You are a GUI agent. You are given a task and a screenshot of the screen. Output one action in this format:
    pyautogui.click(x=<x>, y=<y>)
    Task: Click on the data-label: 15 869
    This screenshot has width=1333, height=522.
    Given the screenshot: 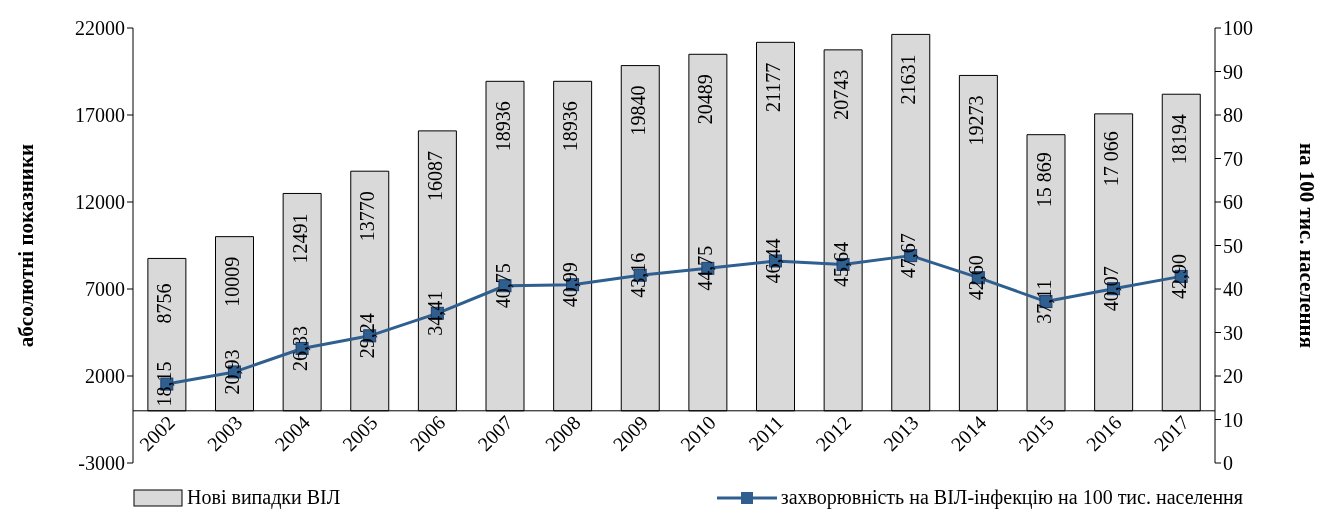 What is the action you would take?
    pyautogui.click(x=1043, y=180)
    